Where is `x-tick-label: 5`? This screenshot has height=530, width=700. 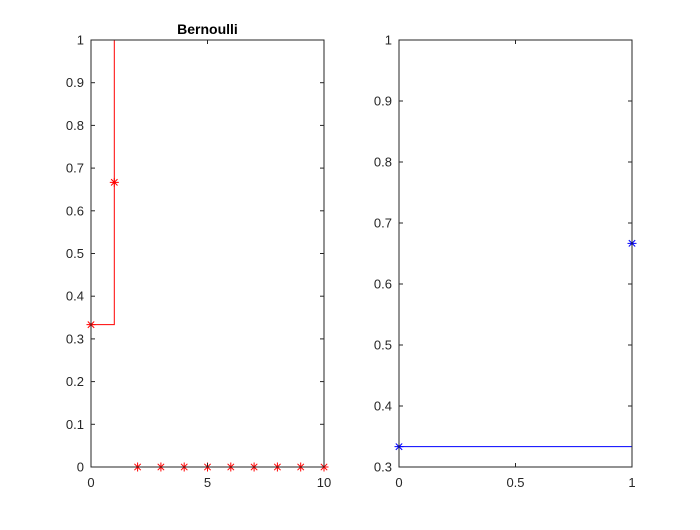 x-tick-label: 5 is located at coordinates (207, 482).